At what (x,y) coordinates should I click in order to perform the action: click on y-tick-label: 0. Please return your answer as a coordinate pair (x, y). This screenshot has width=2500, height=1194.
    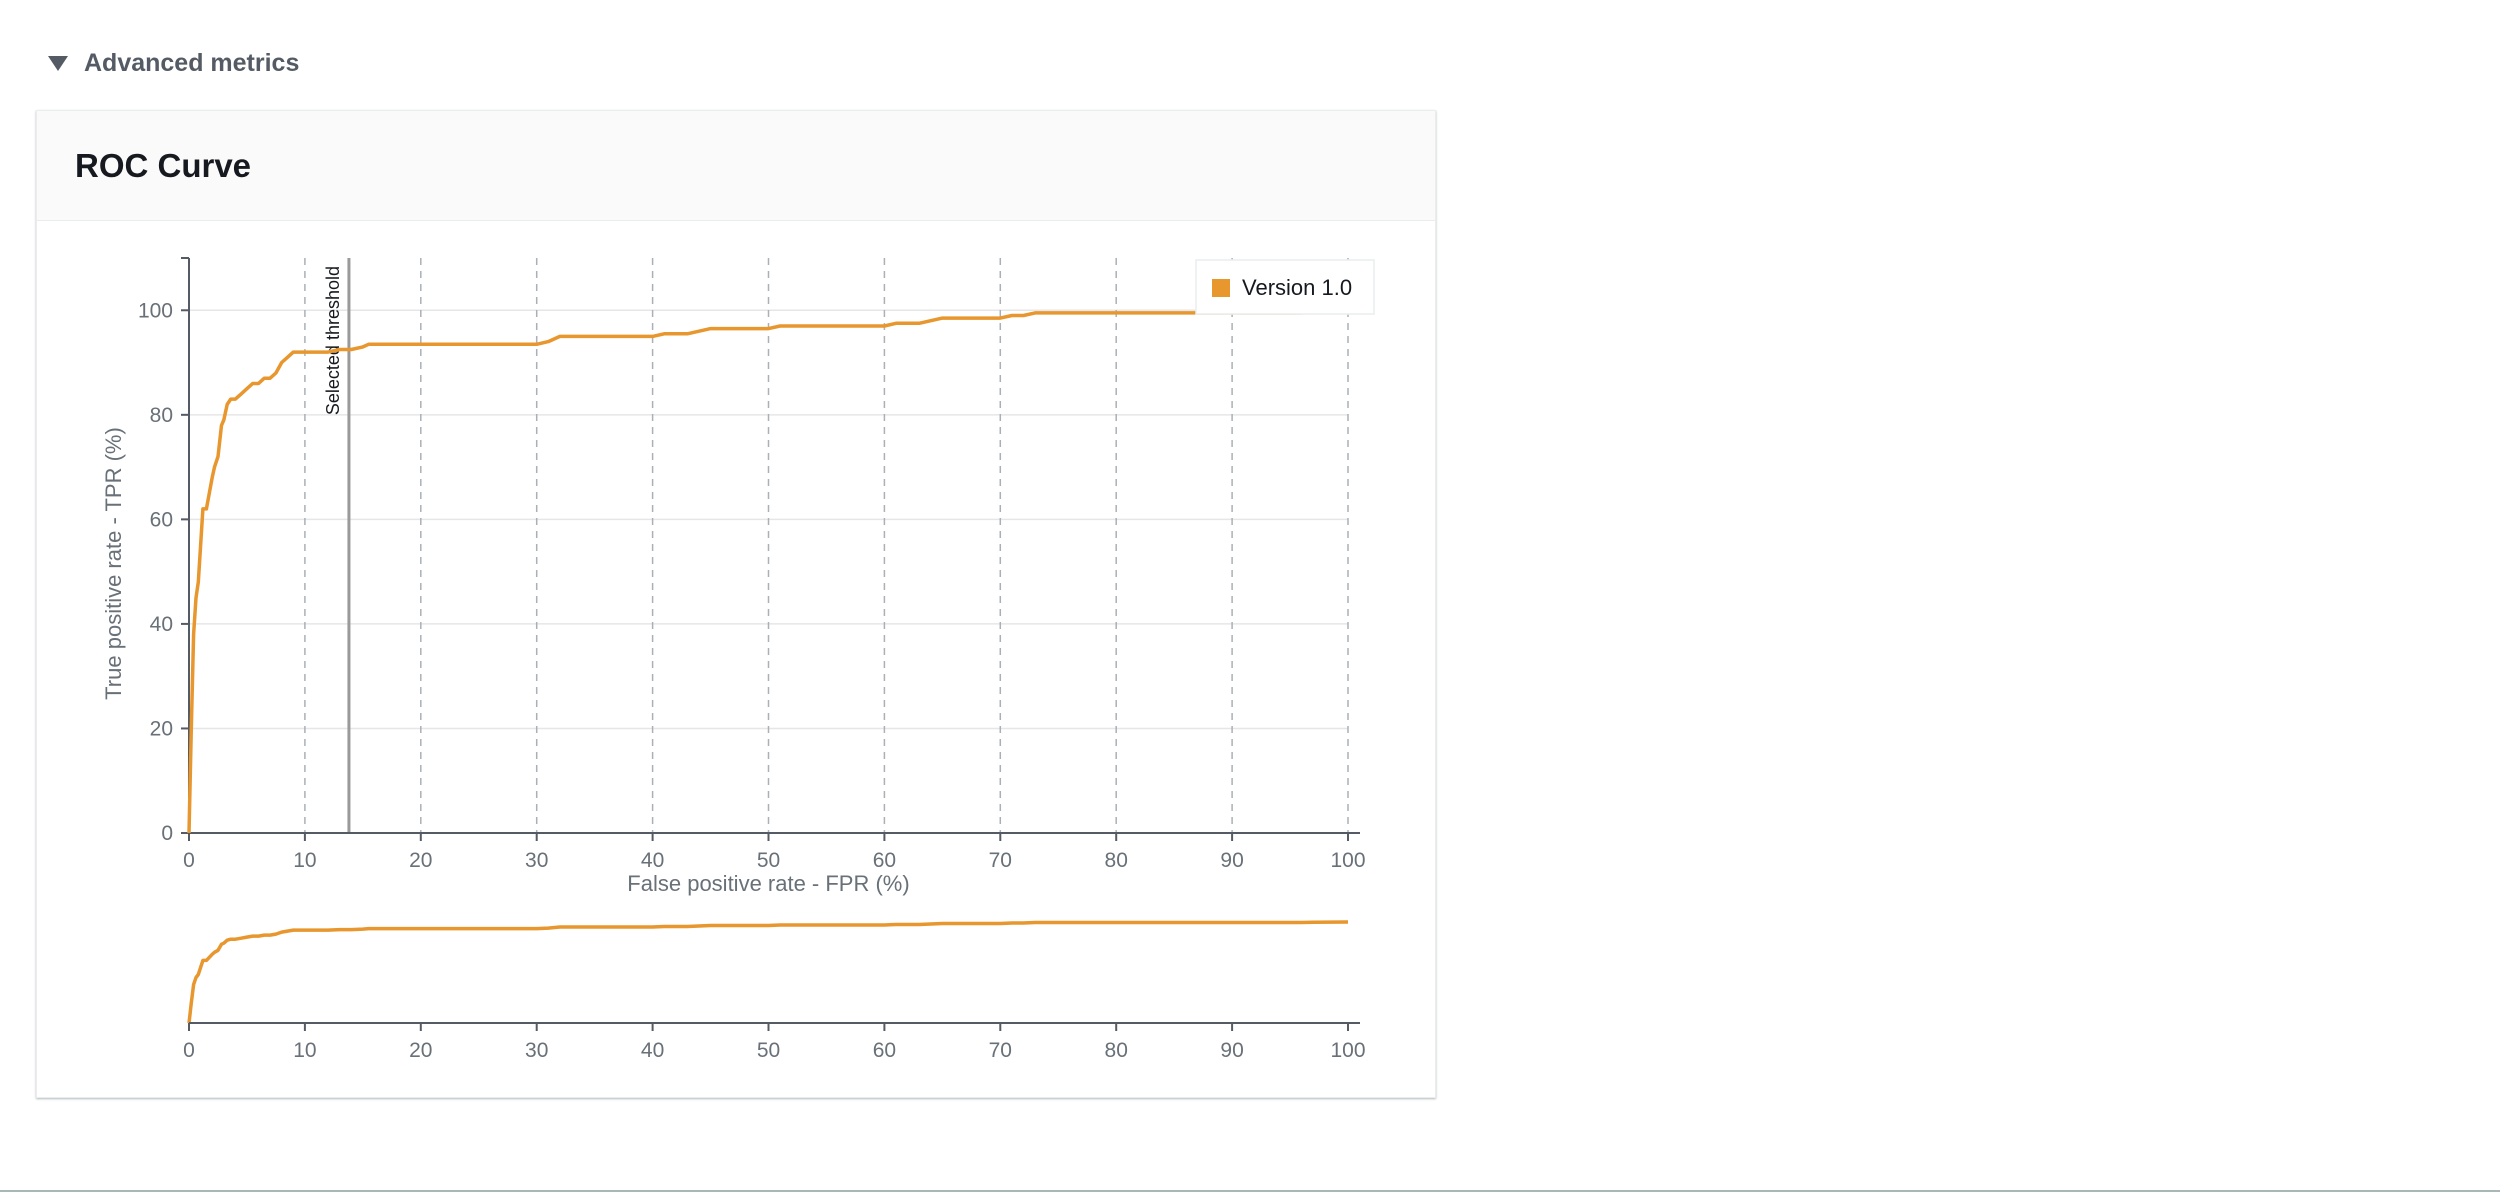
    Looking at the image, I should click on (167, 833).